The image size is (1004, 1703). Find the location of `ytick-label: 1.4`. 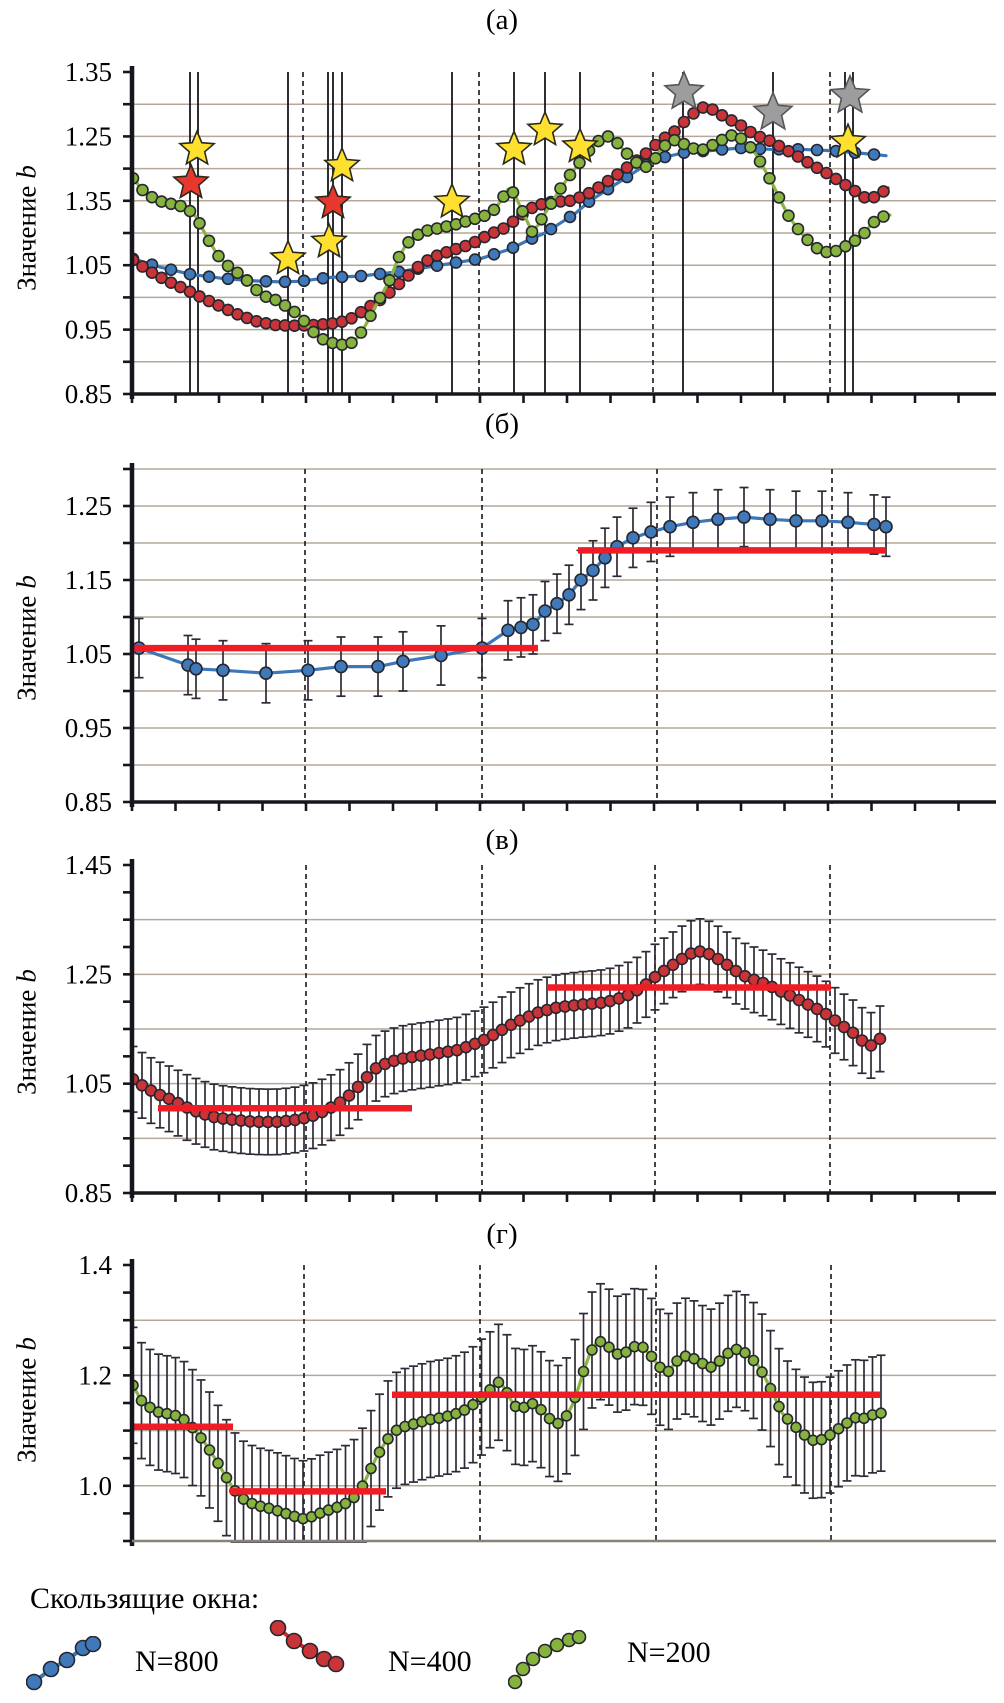

ytick-label: 1.4 is located at coordinates (95, 1265).